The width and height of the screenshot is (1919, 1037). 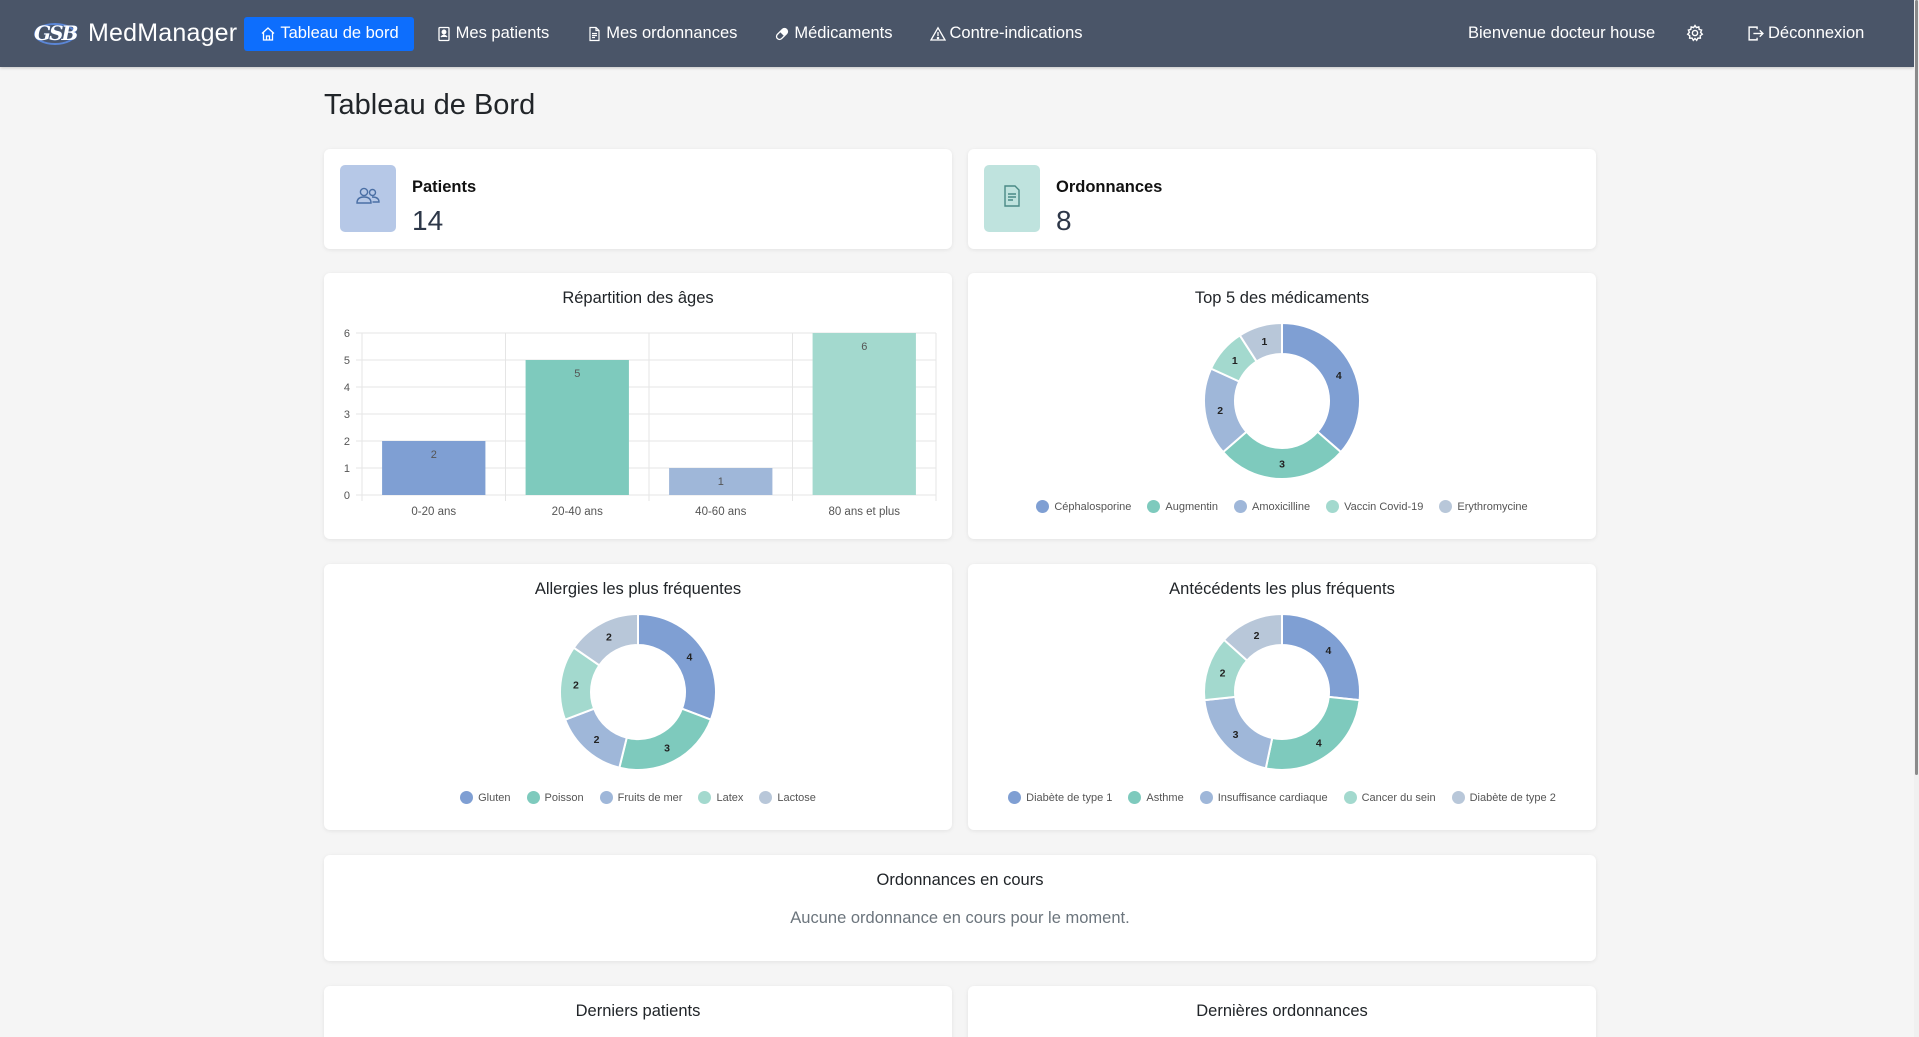 I want to click on legend-item: Cancer du sein, so click(x=1389, y=797).